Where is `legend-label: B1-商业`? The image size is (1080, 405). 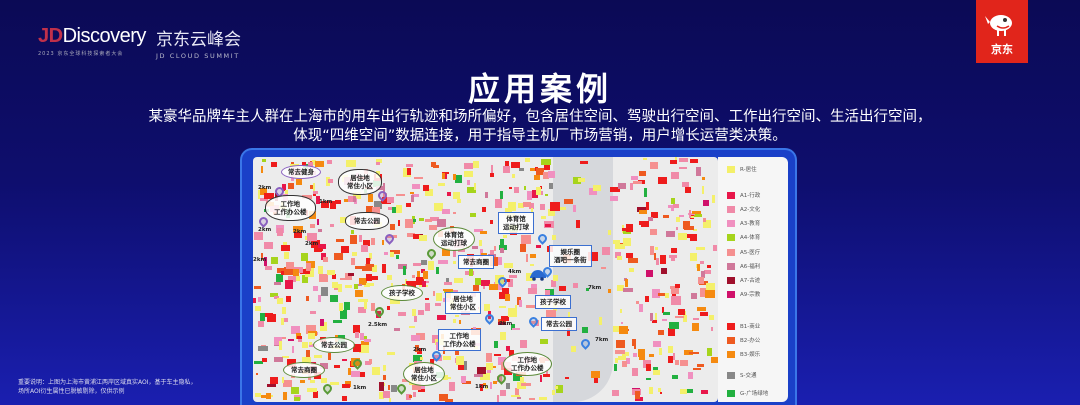
legend-label: B1-商业 is located at coordinates (750, 327).